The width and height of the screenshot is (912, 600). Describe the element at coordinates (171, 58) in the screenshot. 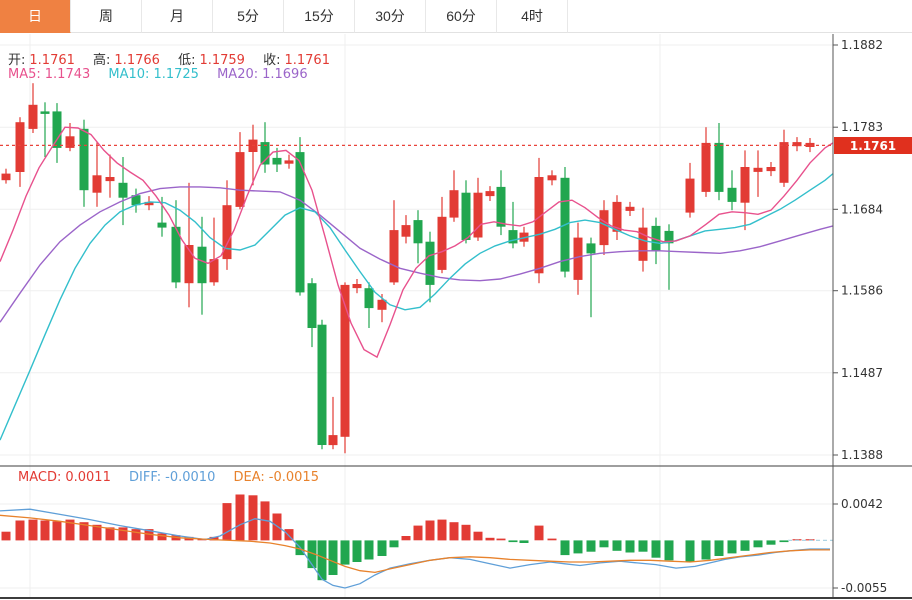

I see `ohlc-legend: 开: 1.1761 高: 1.1766 低: 1.1759 收: 1.1761` at that location.